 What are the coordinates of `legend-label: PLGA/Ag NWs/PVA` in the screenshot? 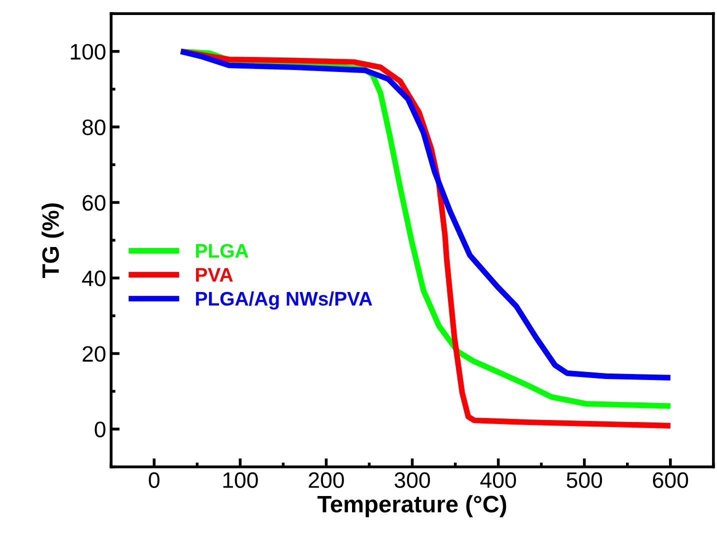 It's located at (284, 300).